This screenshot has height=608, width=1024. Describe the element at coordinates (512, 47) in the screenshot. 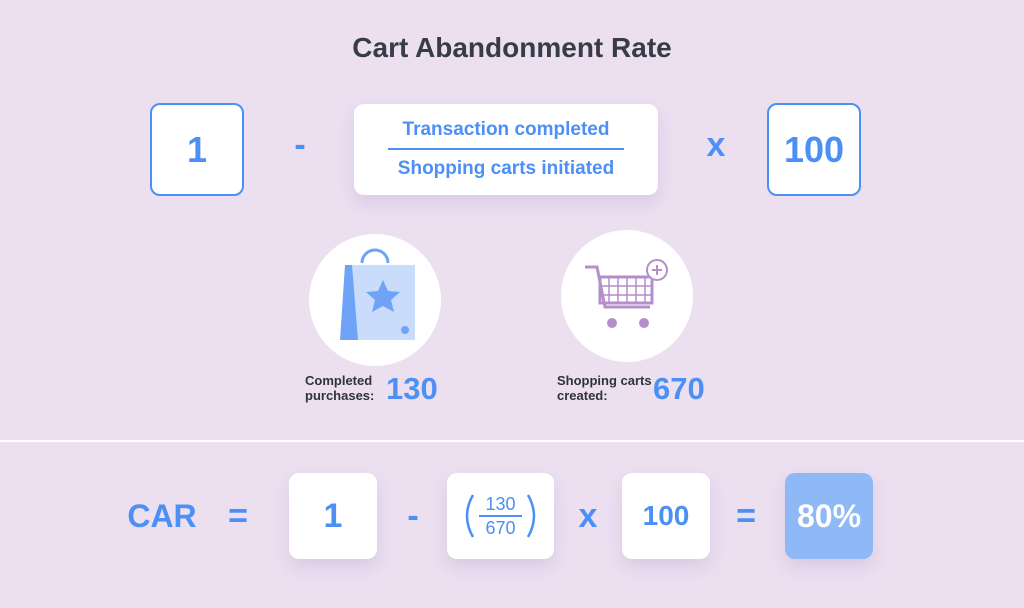

I see `title: Cart Abandonment Rate` at that location.